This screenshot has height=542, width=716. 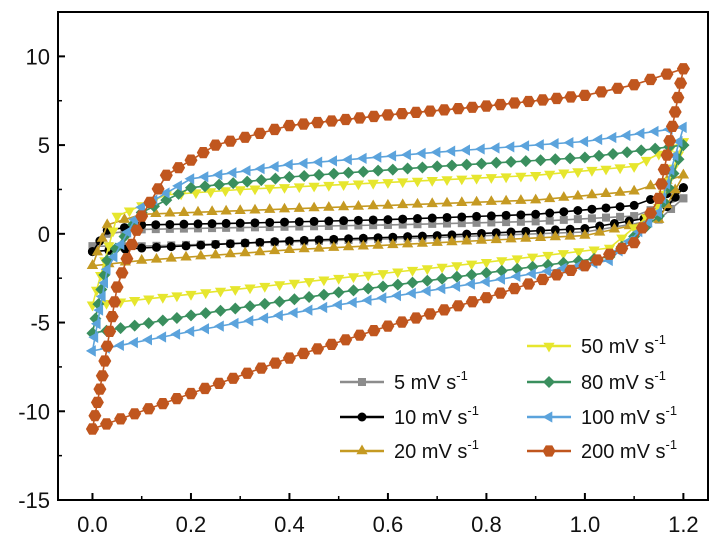 What do you see at coordinates (436, 450) in the screenshot?
I see `legend-label: 20 mV s-1` at bounding box center [436, 450].